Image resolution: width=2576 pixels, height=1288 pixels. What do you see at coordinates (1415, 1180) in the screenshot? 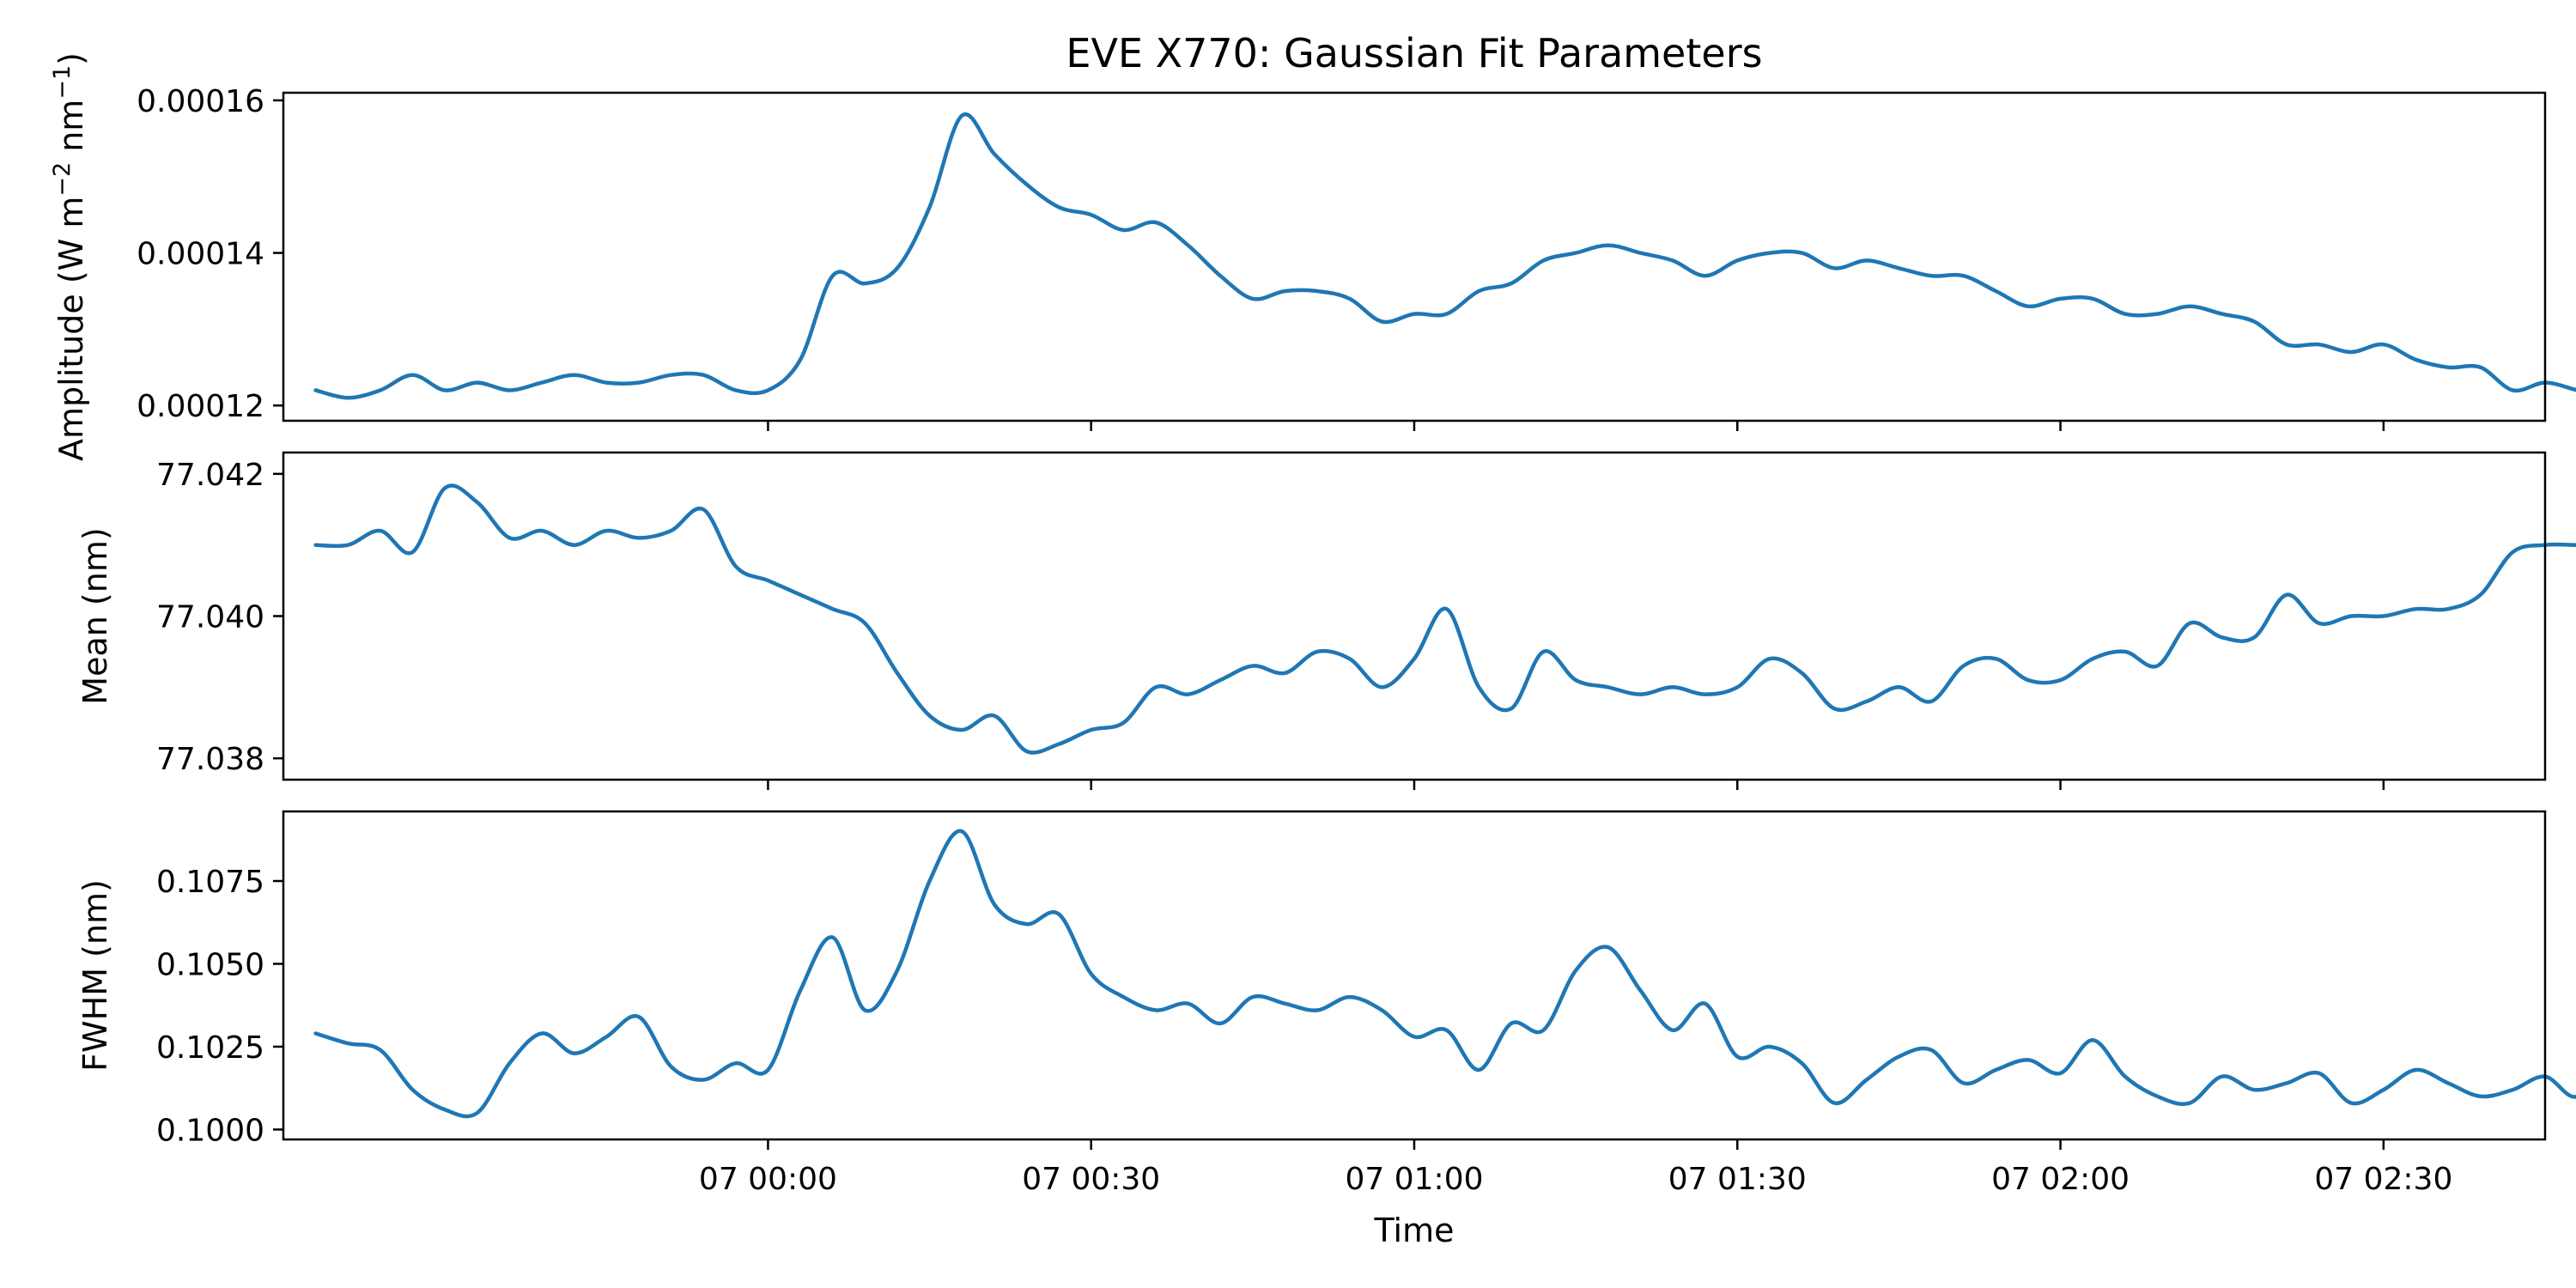
I see `x-tick-label: 07 01:00` at bounding box center [1415, 1180].